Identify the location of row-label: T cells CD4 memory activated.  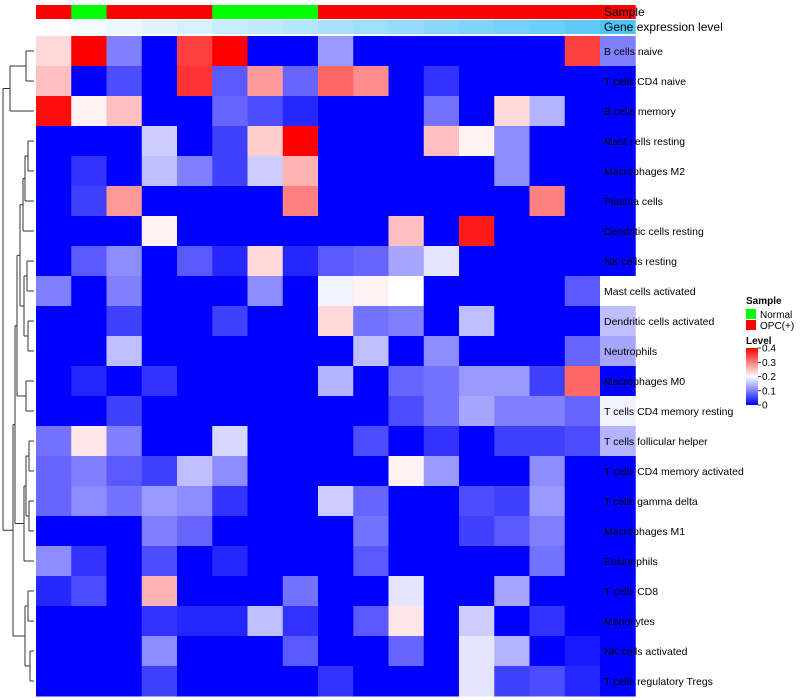
(674, 472).